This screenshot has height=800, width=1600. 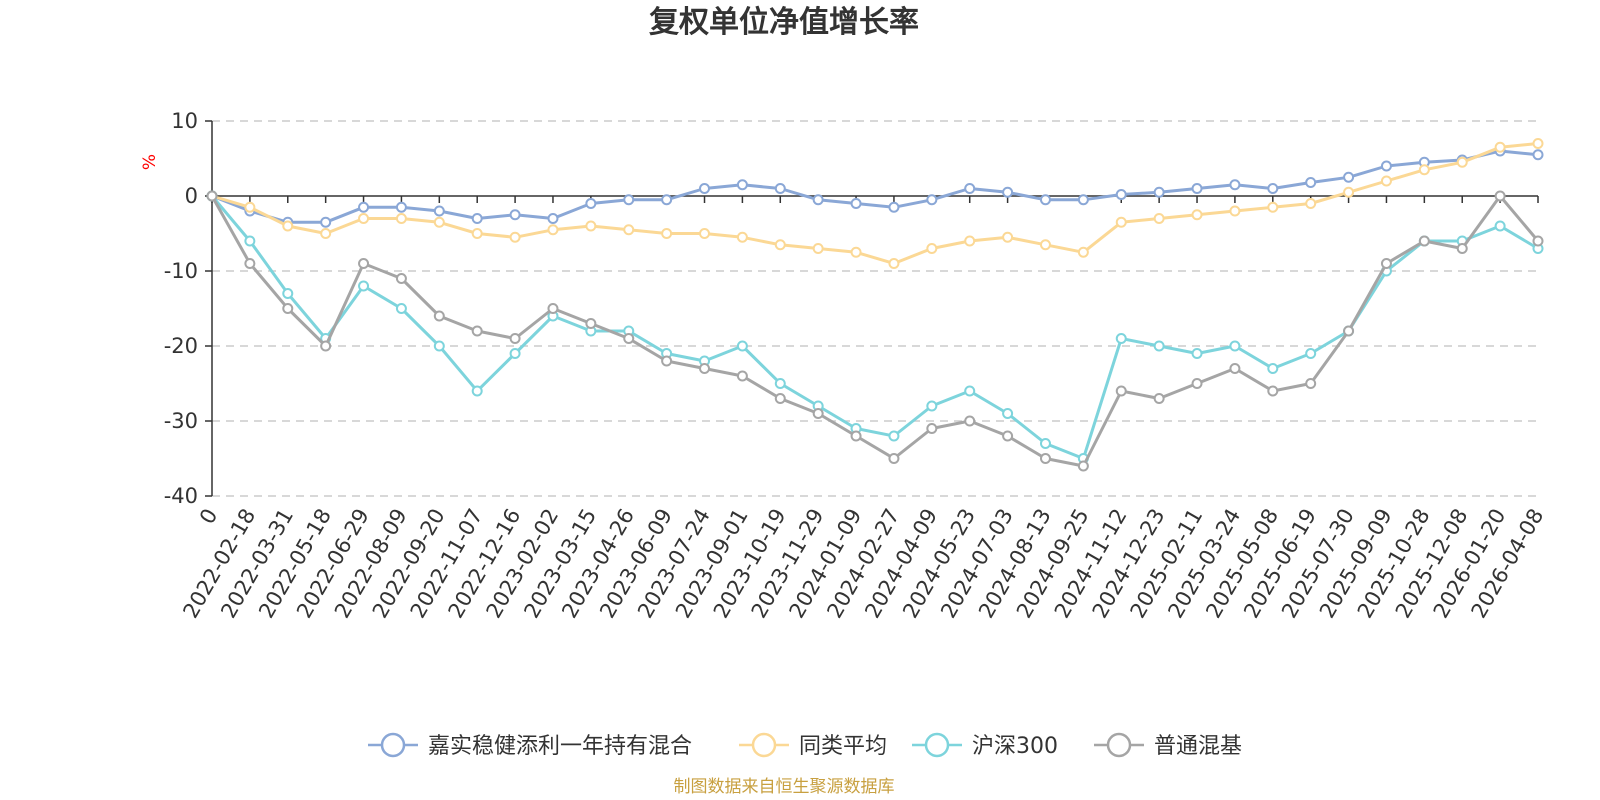 I want to click on legend: 嘉实稳健添利一年持有混合 同类平均 沪深300 普通混基, so click(x=805, y=745).